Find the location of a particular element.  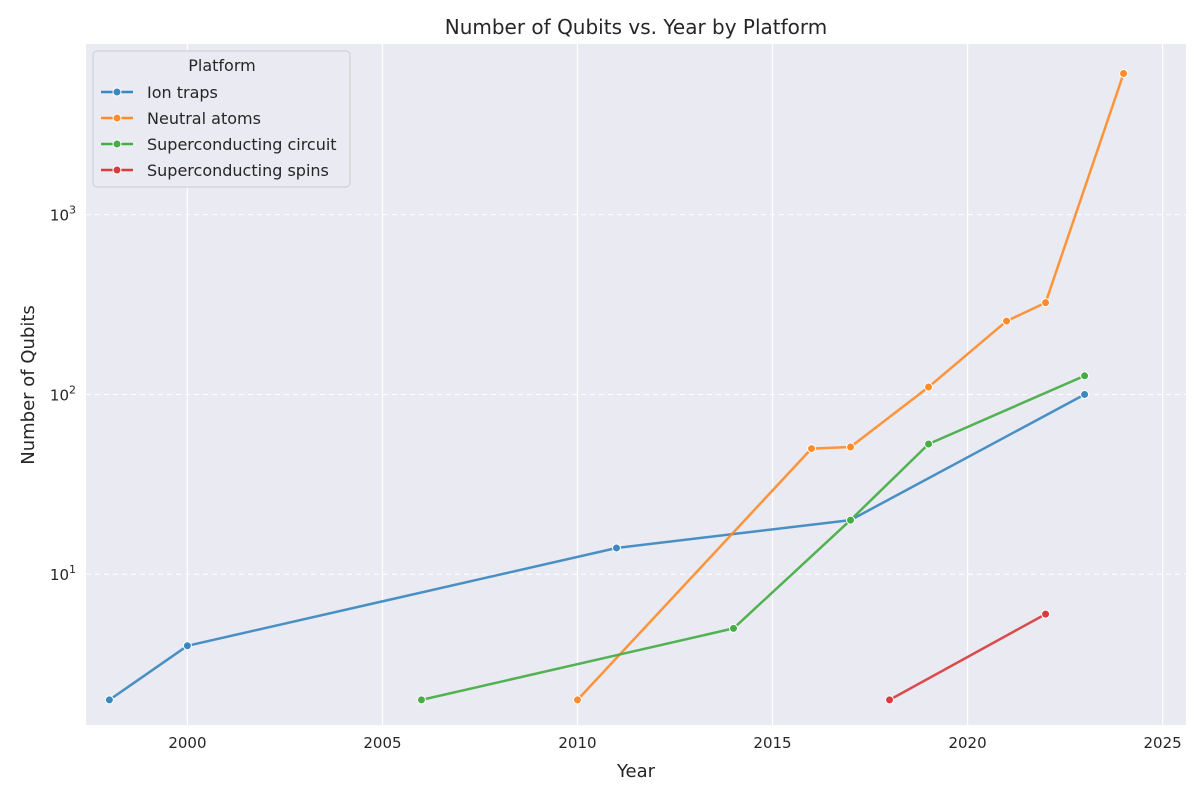

x-tick-label: 2025 is located at coordinates (1163, 743).